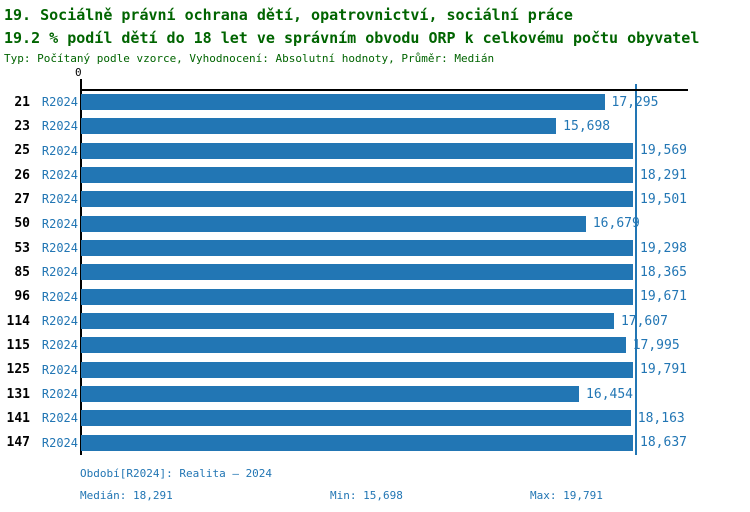  I want to click on bar-row: 114 R2024 17,607, so click(375, 321).